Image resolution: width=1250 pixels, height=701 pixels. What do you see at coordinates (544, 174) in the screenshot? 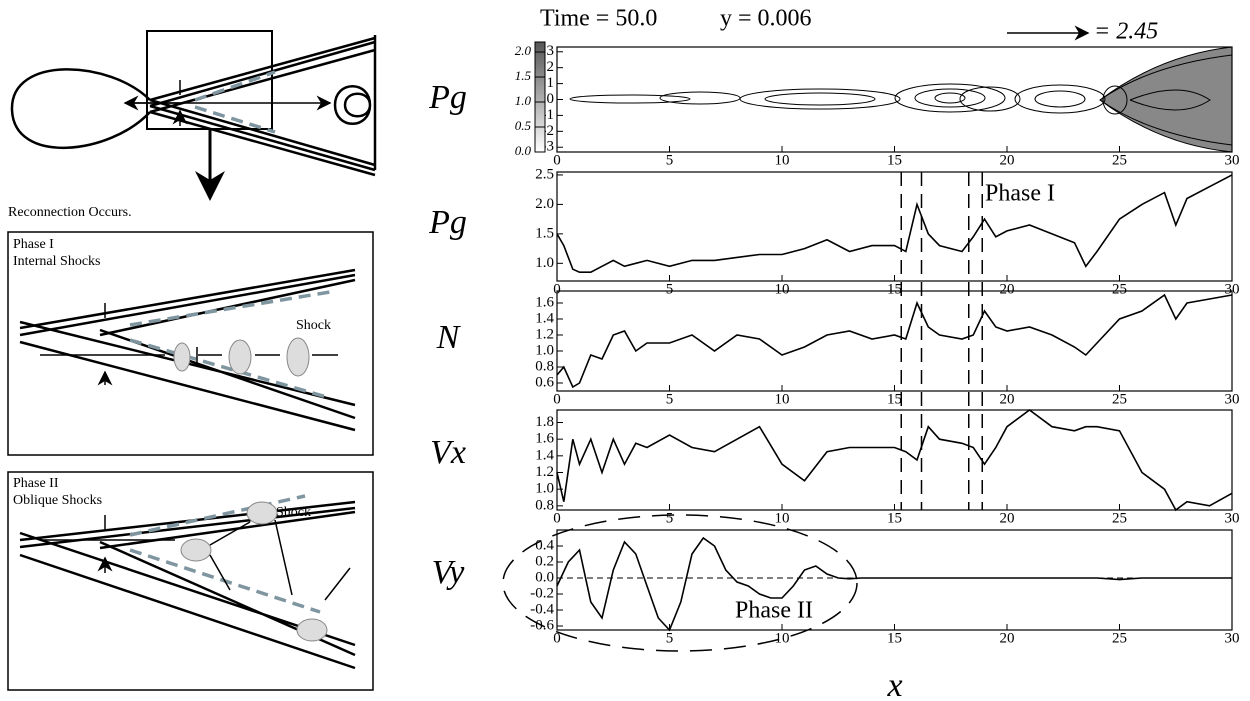
I see `y-tick-label: 2.5` at bounding box center [544, 174].